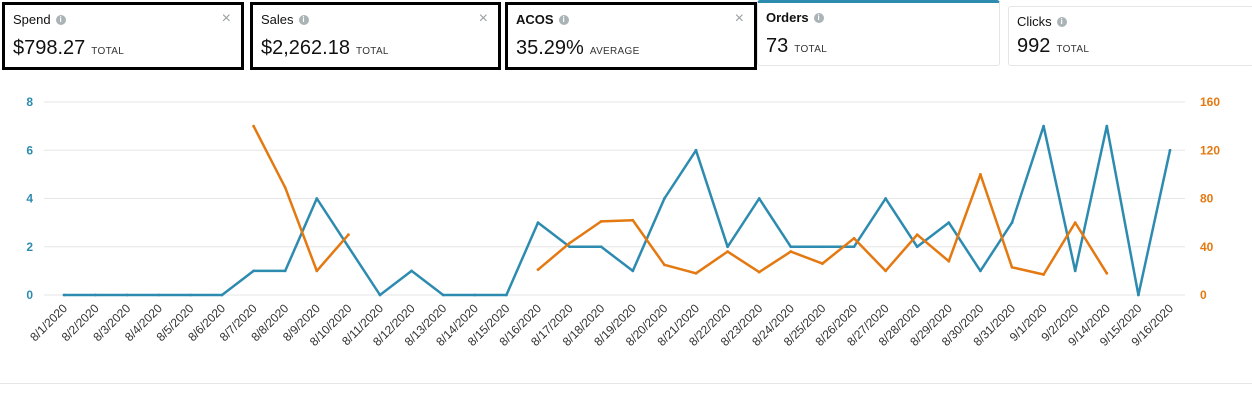  I want to click on clicks-label-row: Clicks i, so click(1042, 21).